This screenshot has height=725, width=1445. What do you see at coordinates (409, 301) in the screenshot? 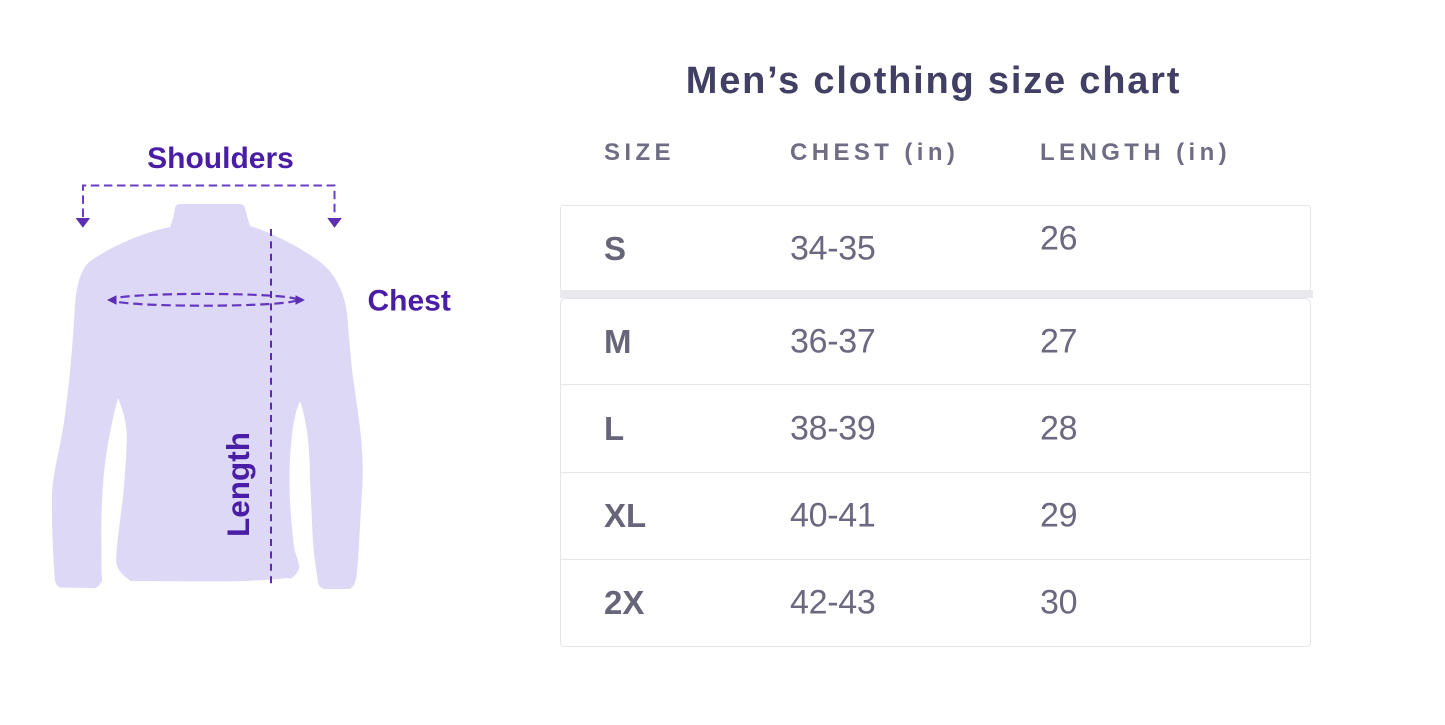
I see `svg-text: Chest` at bounding box center [409, 301].